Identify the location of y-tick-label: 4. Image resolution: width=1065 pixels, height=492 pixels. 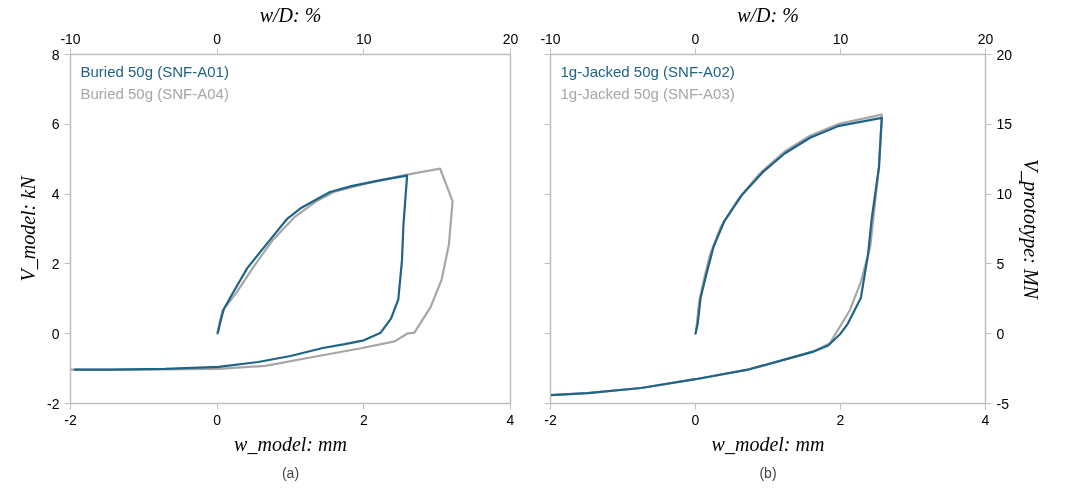
(55, 194).